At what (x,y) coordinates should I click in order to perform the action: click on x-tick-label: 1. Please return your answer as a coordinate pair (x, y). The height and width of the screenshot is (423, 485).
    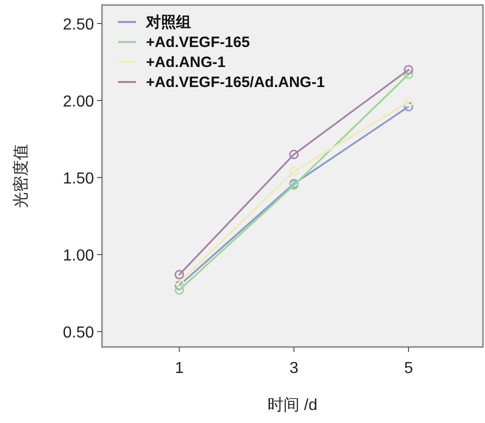
    Looking at the image, I should click on (179, 368).